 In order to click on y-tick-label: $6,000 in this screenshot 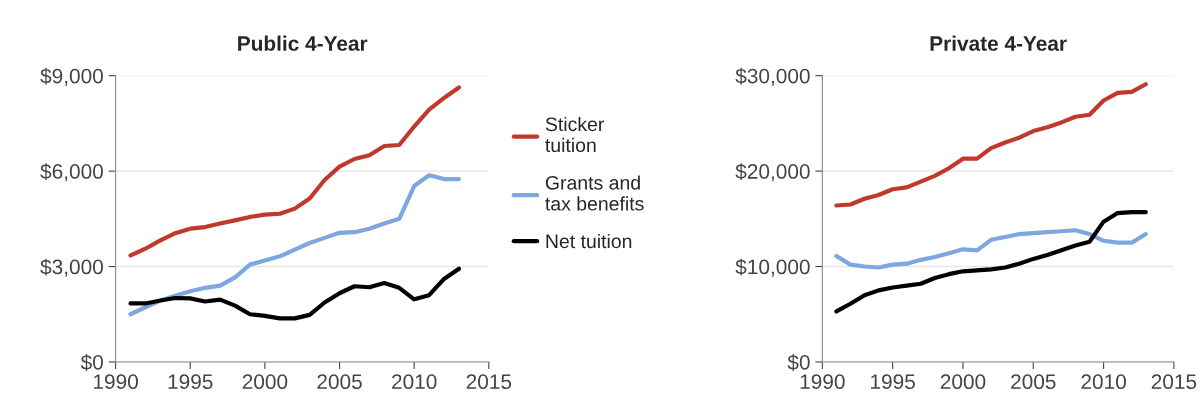, I will do `click(71, 172)`.